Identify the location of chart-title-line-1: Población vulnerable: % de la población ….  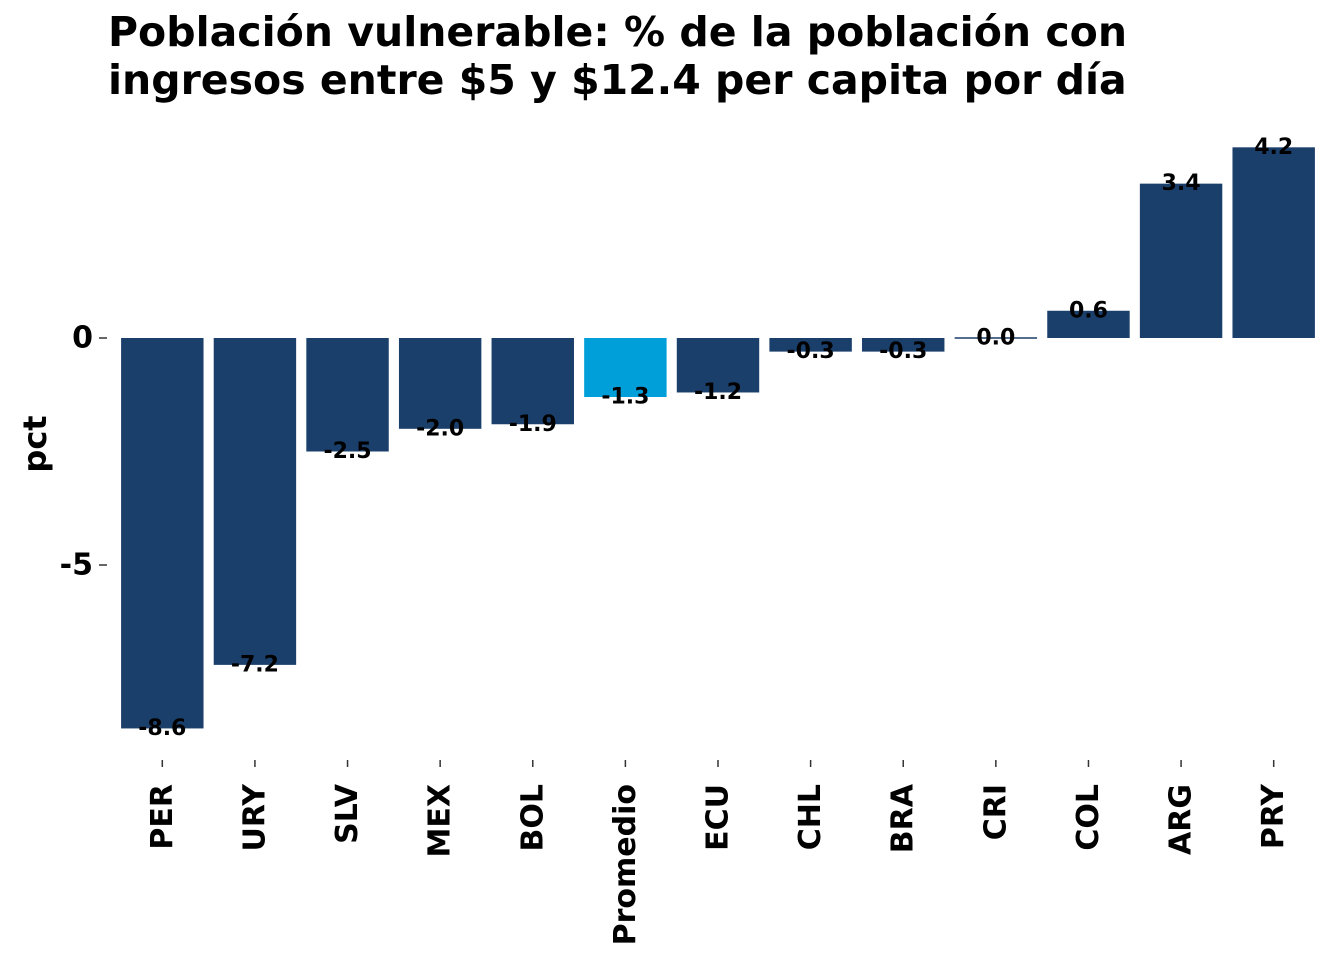
(618, 32).